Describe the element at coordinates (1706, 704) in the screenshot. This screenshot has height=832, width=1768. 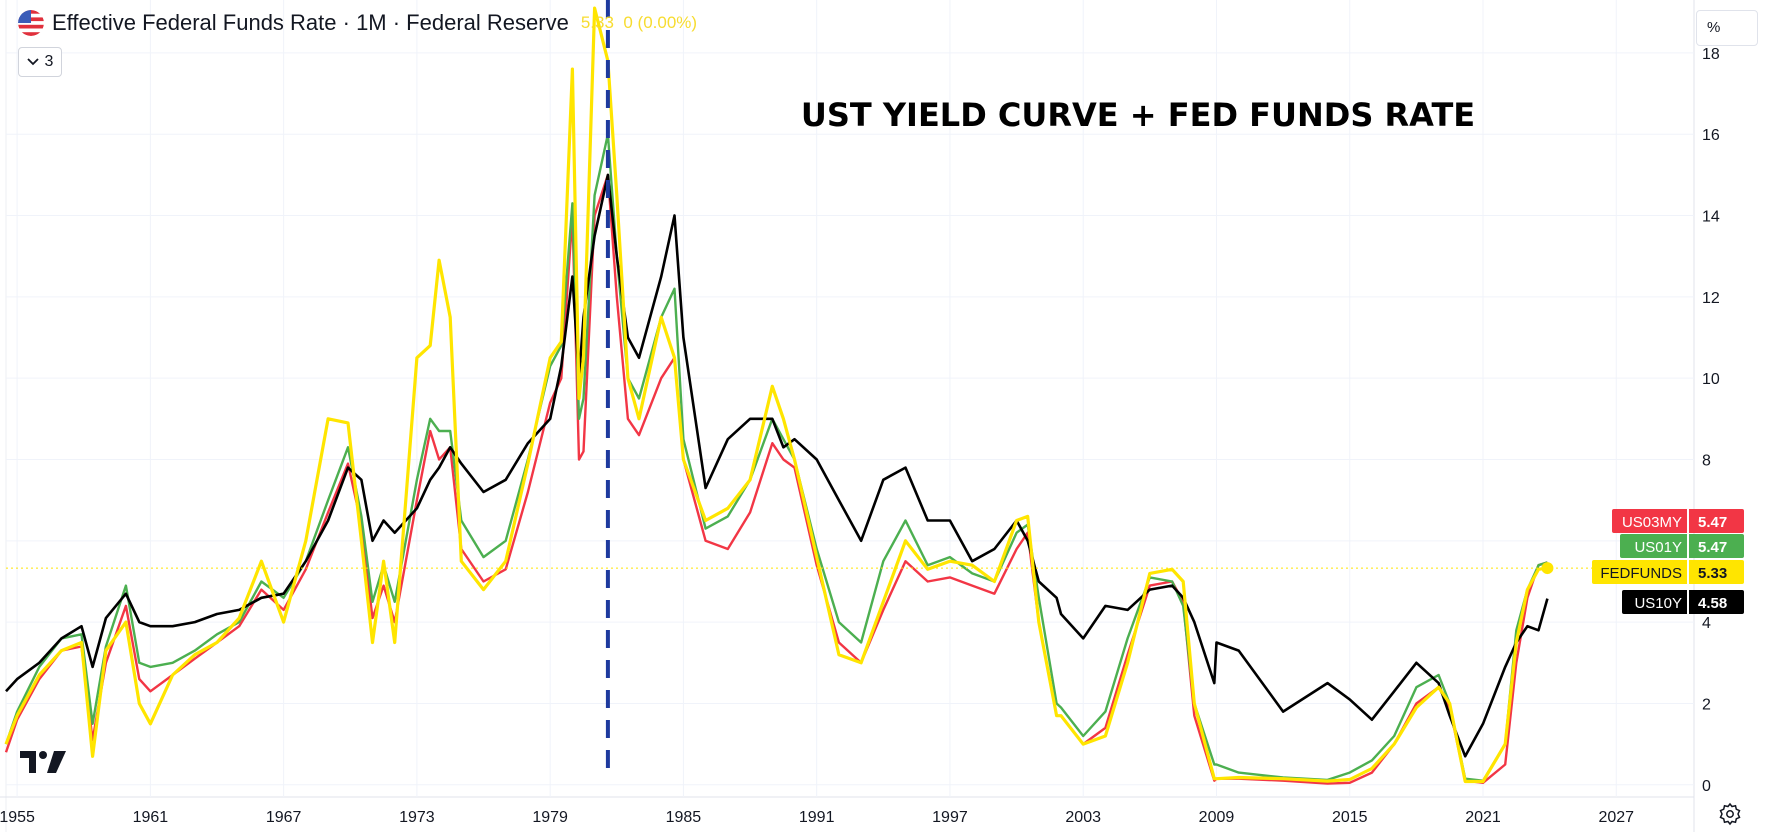
I see `y-tick-label: 2` at that location.